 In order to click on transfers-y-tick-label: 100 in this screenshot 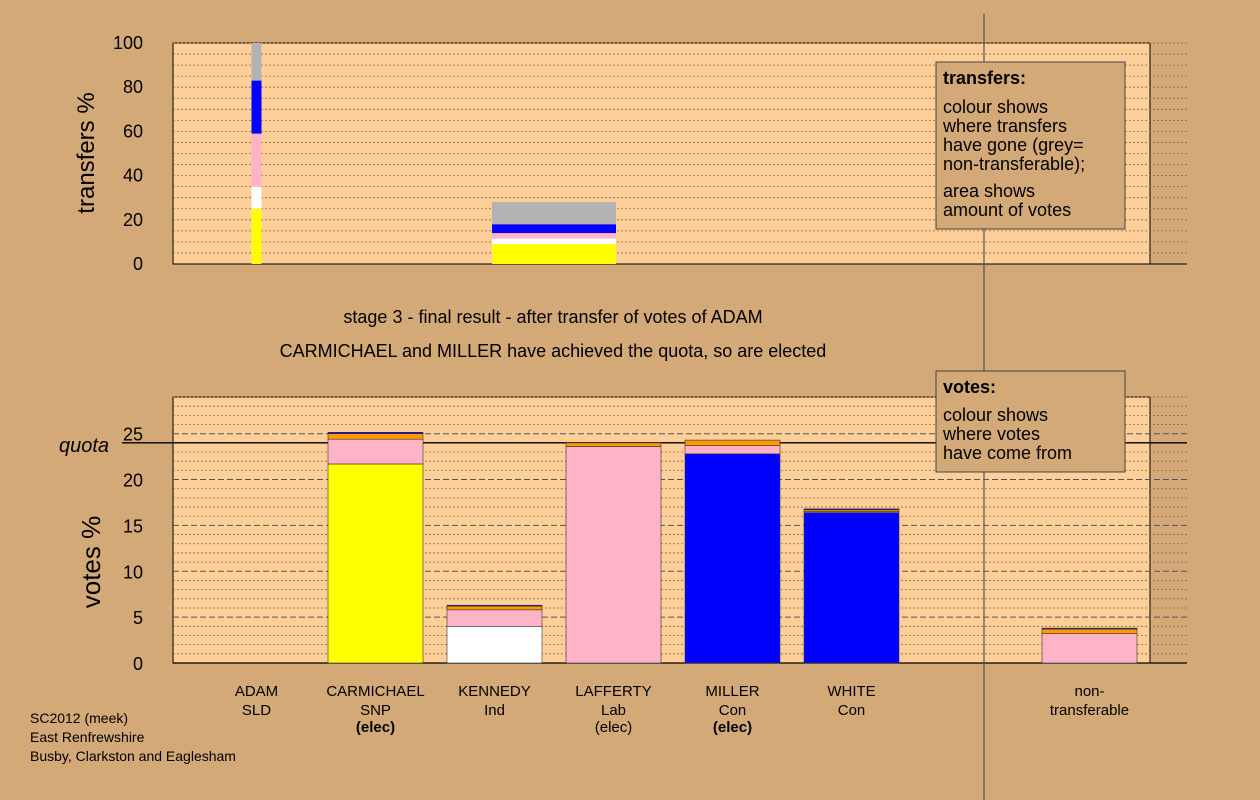, I will do `click(128, 43)`.